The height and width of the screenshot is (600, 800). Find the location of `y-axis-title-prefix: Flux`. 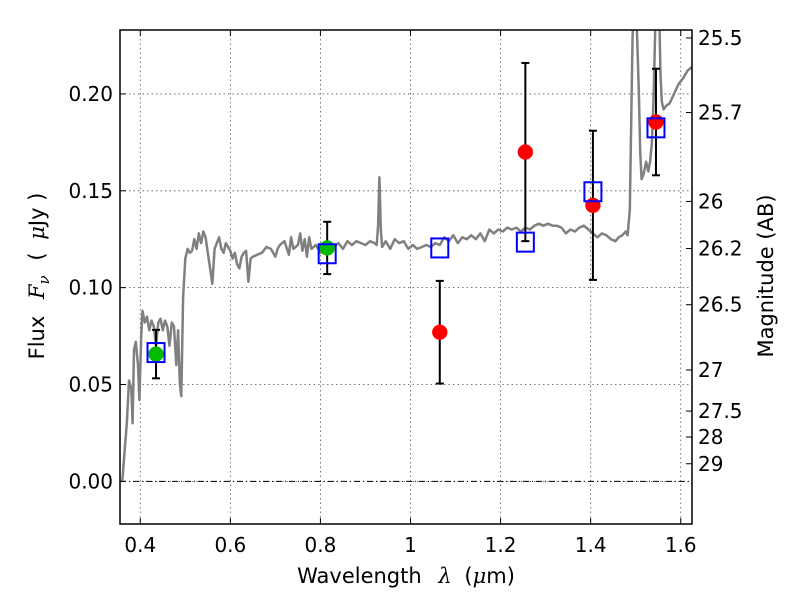

y-axis-title-prefix: Flux is located at coordinates (37, 338).